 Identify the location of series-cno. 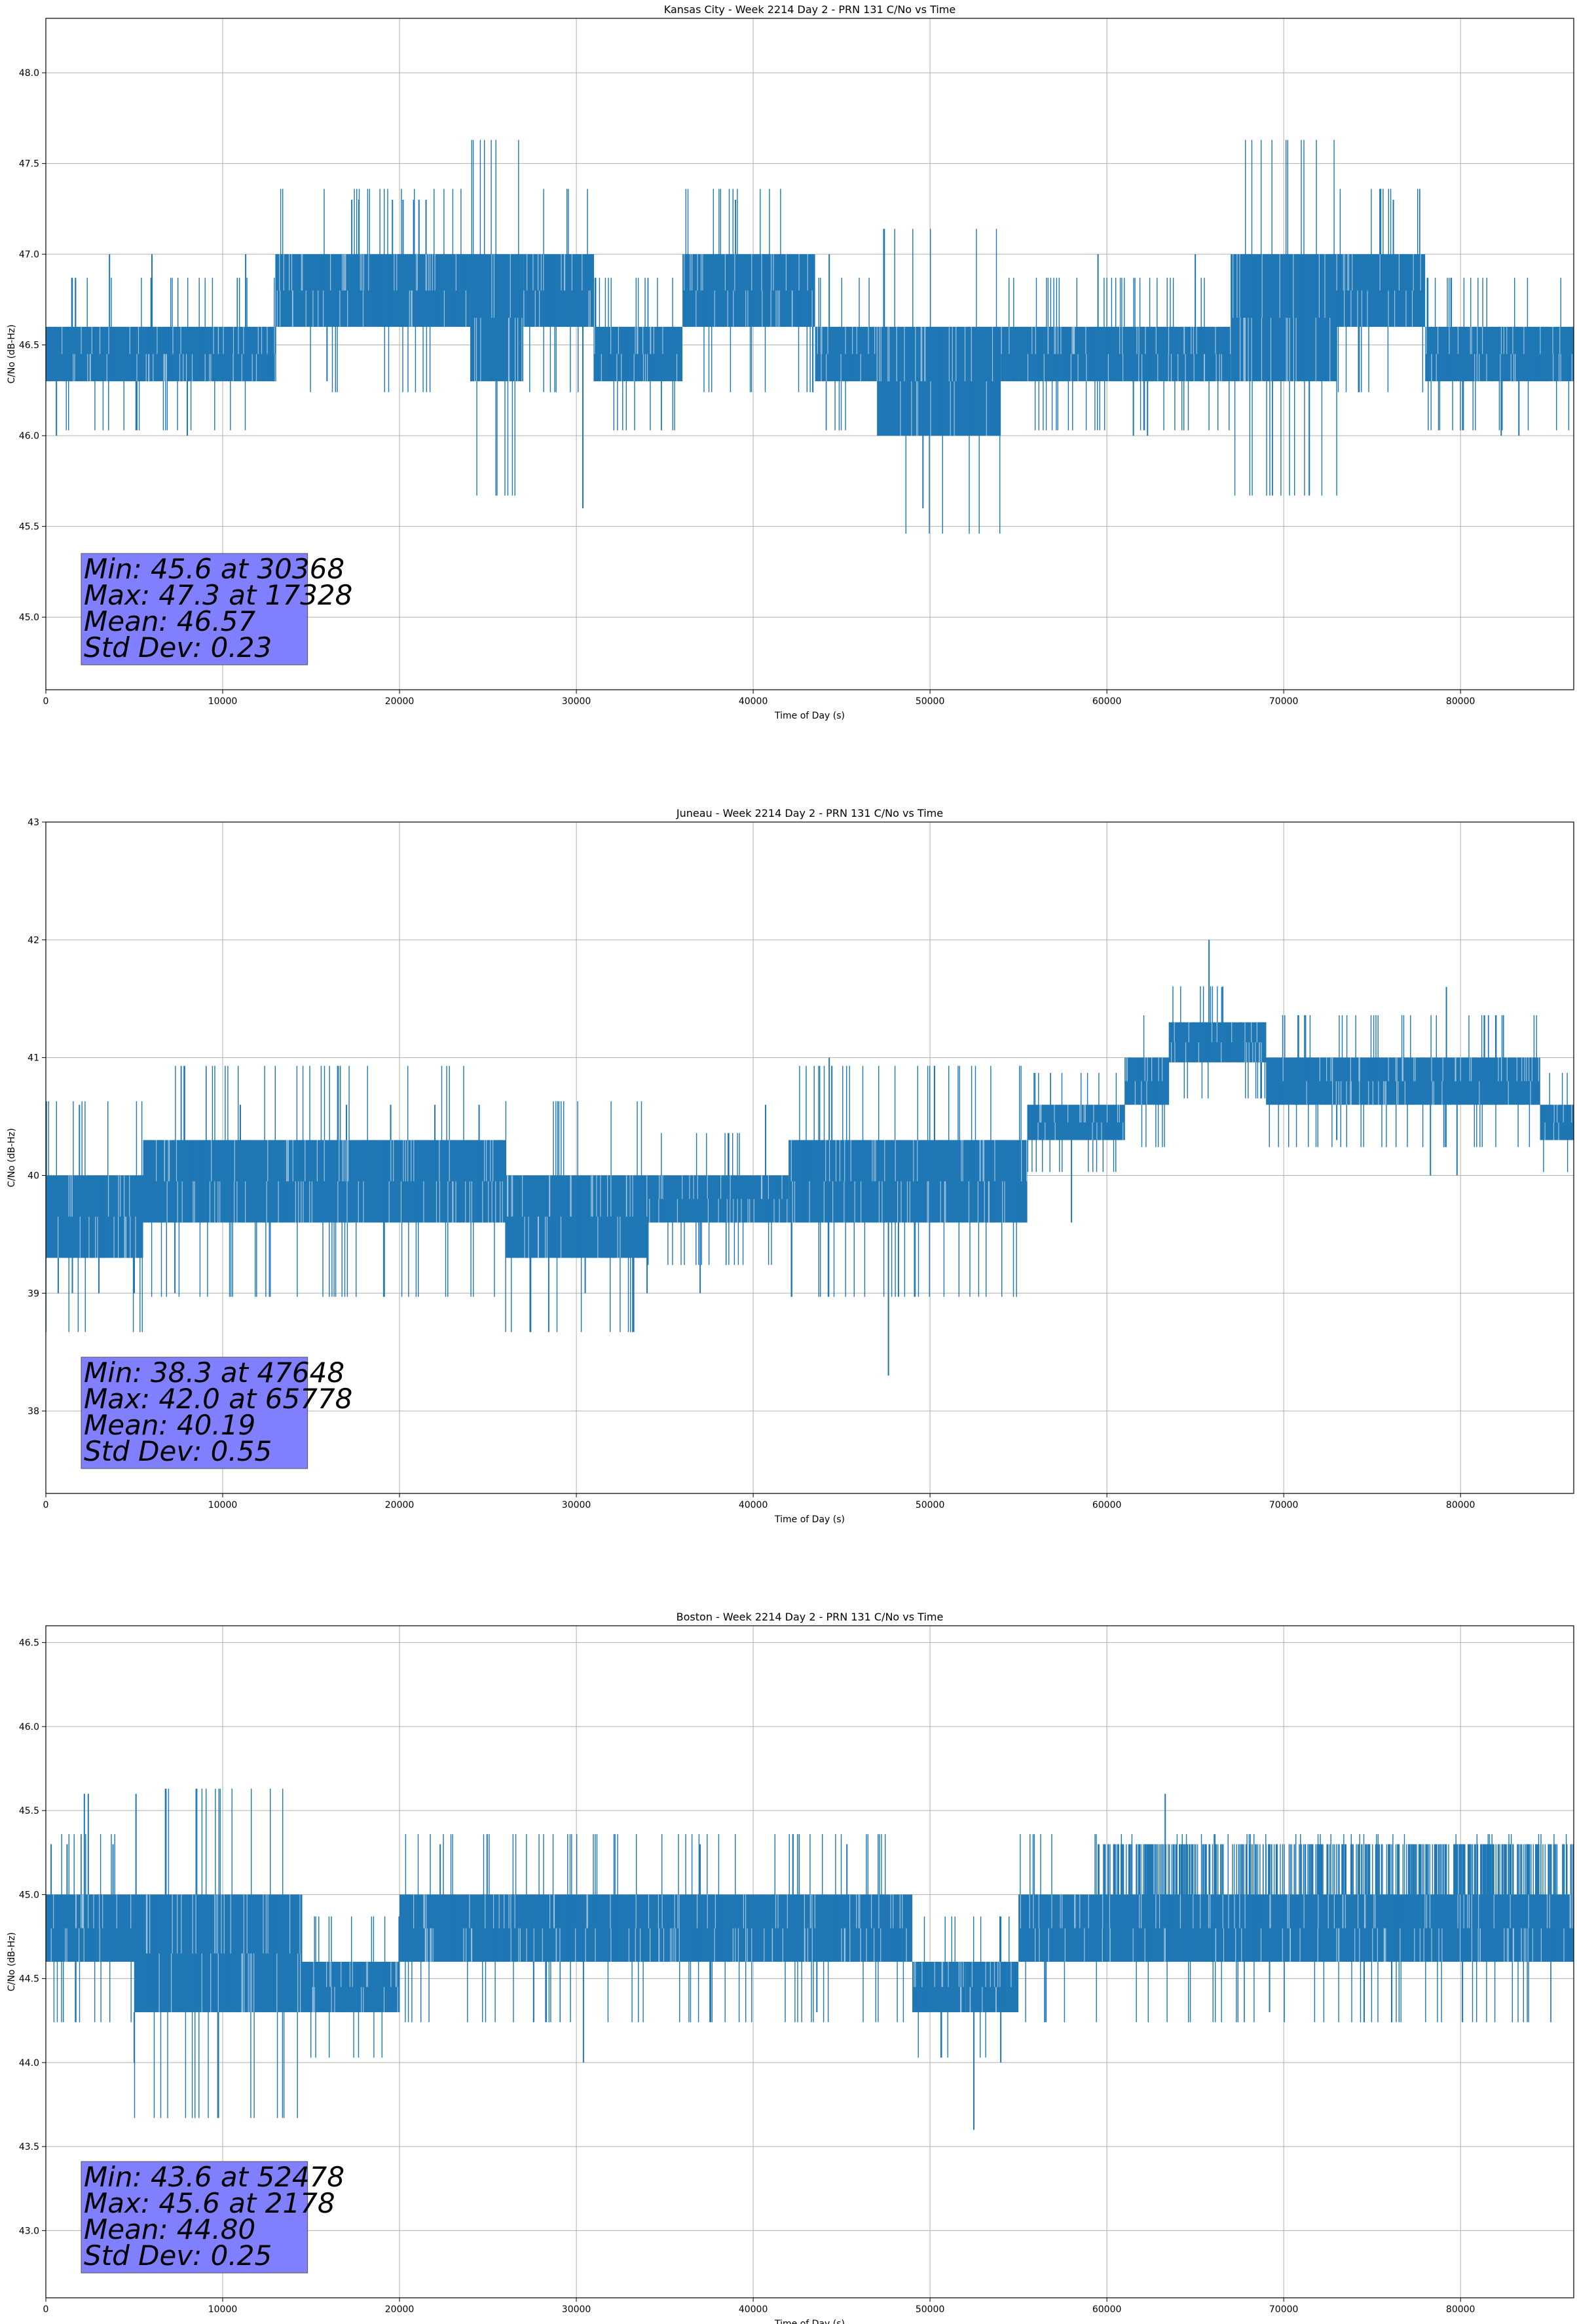
(810, 1959).